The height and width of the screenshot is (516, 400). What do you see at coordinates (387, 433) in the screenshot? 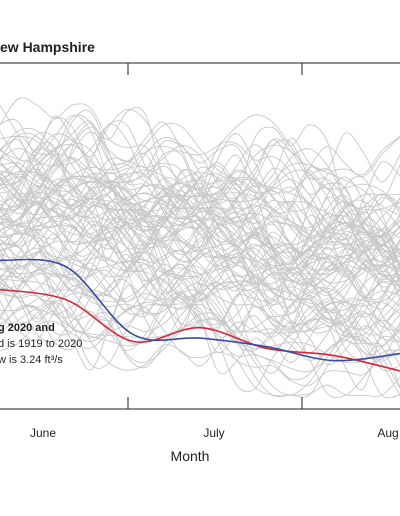
I see `x-tick-label-aug: Aug` at bounding box center [387, 433].